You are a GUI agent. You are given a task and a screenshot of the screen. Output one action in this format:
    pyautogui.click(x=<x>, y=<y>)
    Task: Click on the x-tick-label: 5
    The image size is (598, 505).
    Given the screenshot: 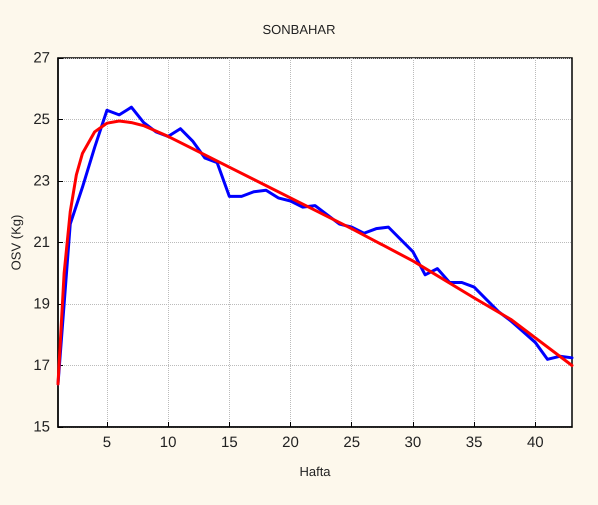 What is the action you would take?
    pyautogui.click(x=107, y=442)
    